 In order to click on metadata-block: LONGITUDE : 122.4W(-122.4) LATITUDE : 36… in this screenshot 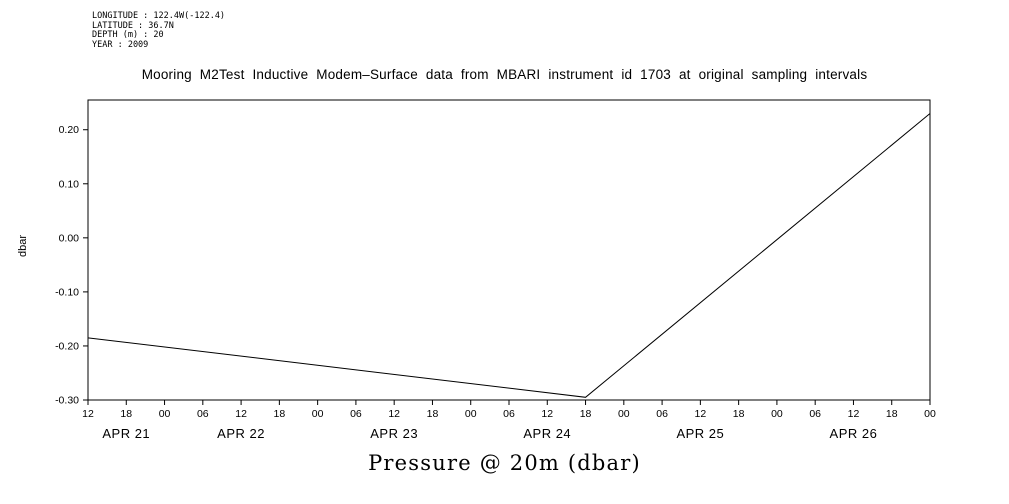, I will do `click(159, 30)`.